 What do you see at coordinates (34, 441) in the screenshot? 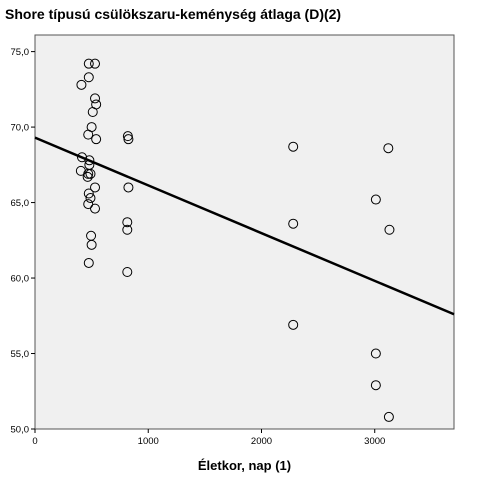
I see `x-tick-label: 0` at bounding box center [34, 441].